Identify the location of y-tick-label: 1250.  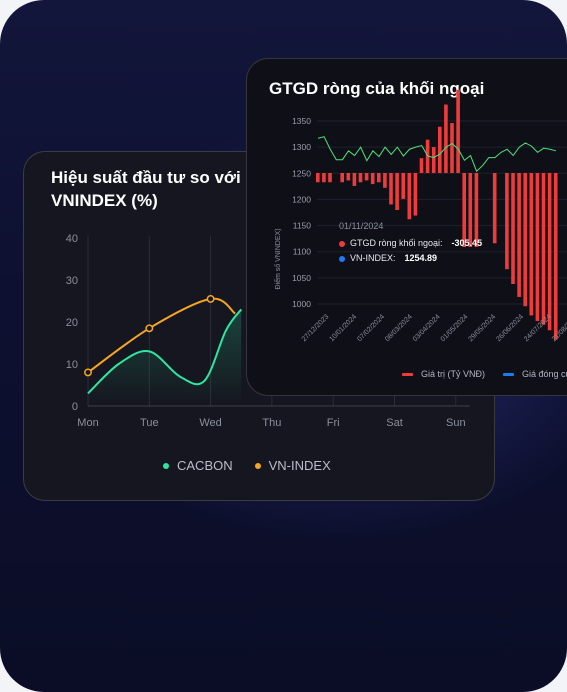
(301, 173).